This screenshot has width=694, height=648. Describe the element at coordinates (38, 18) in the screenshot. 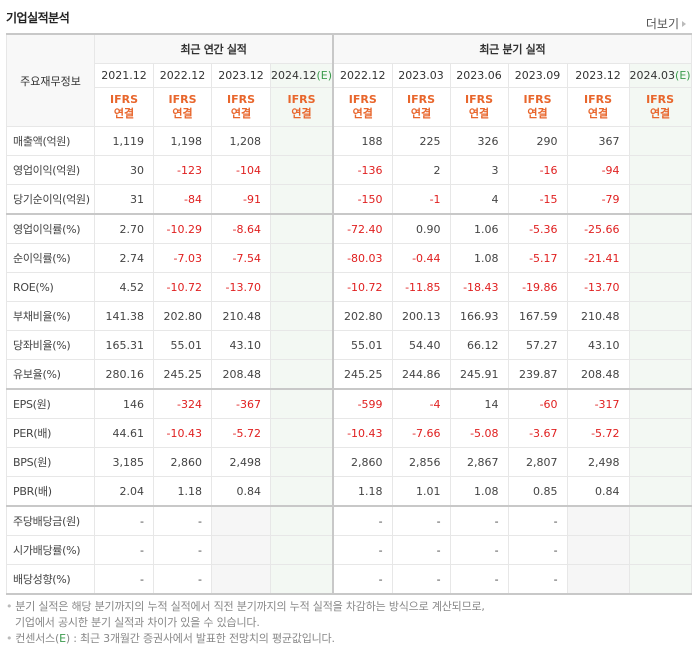

I see `section-title: 기업실적분석` at that location.